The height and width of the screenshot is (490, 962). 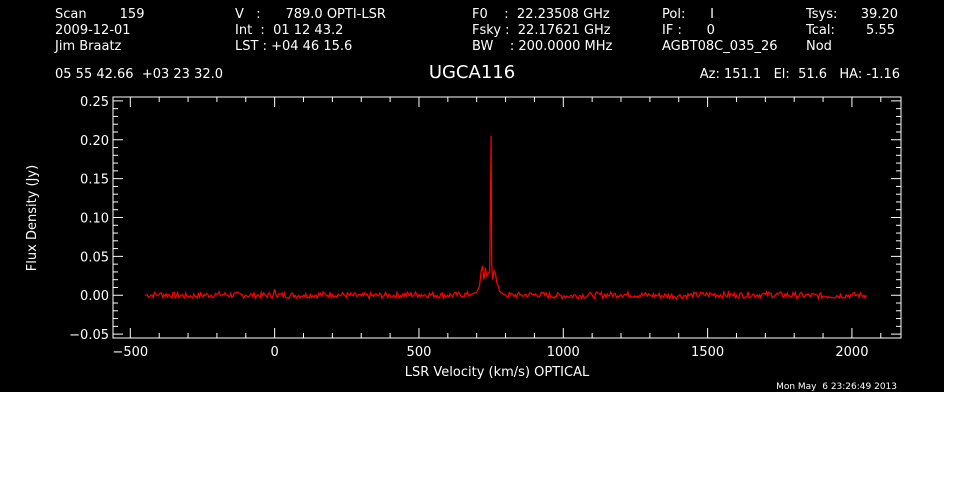 I want to click on project-label: AGBT08C_035_26, so click(x=720, y=46).